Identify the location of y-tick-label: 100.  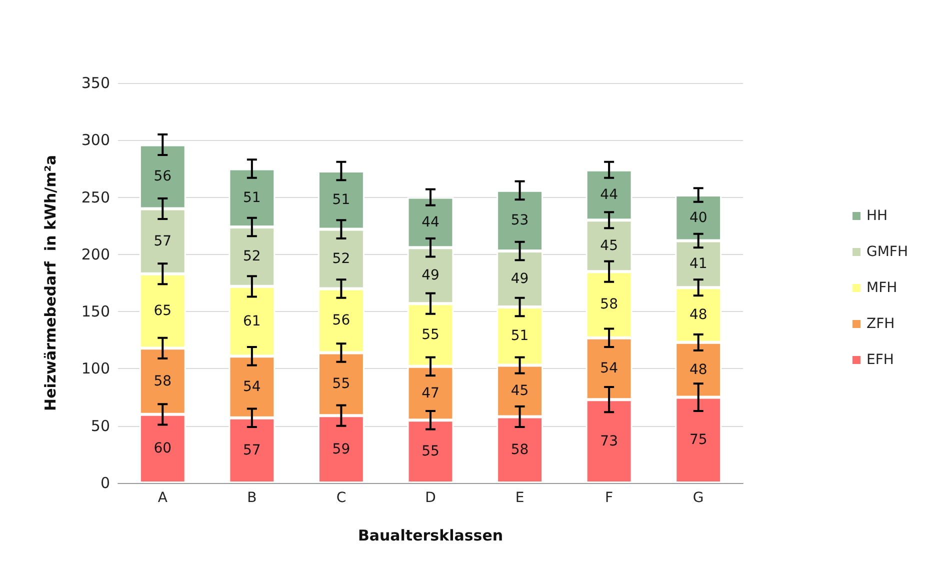
(95, 369).